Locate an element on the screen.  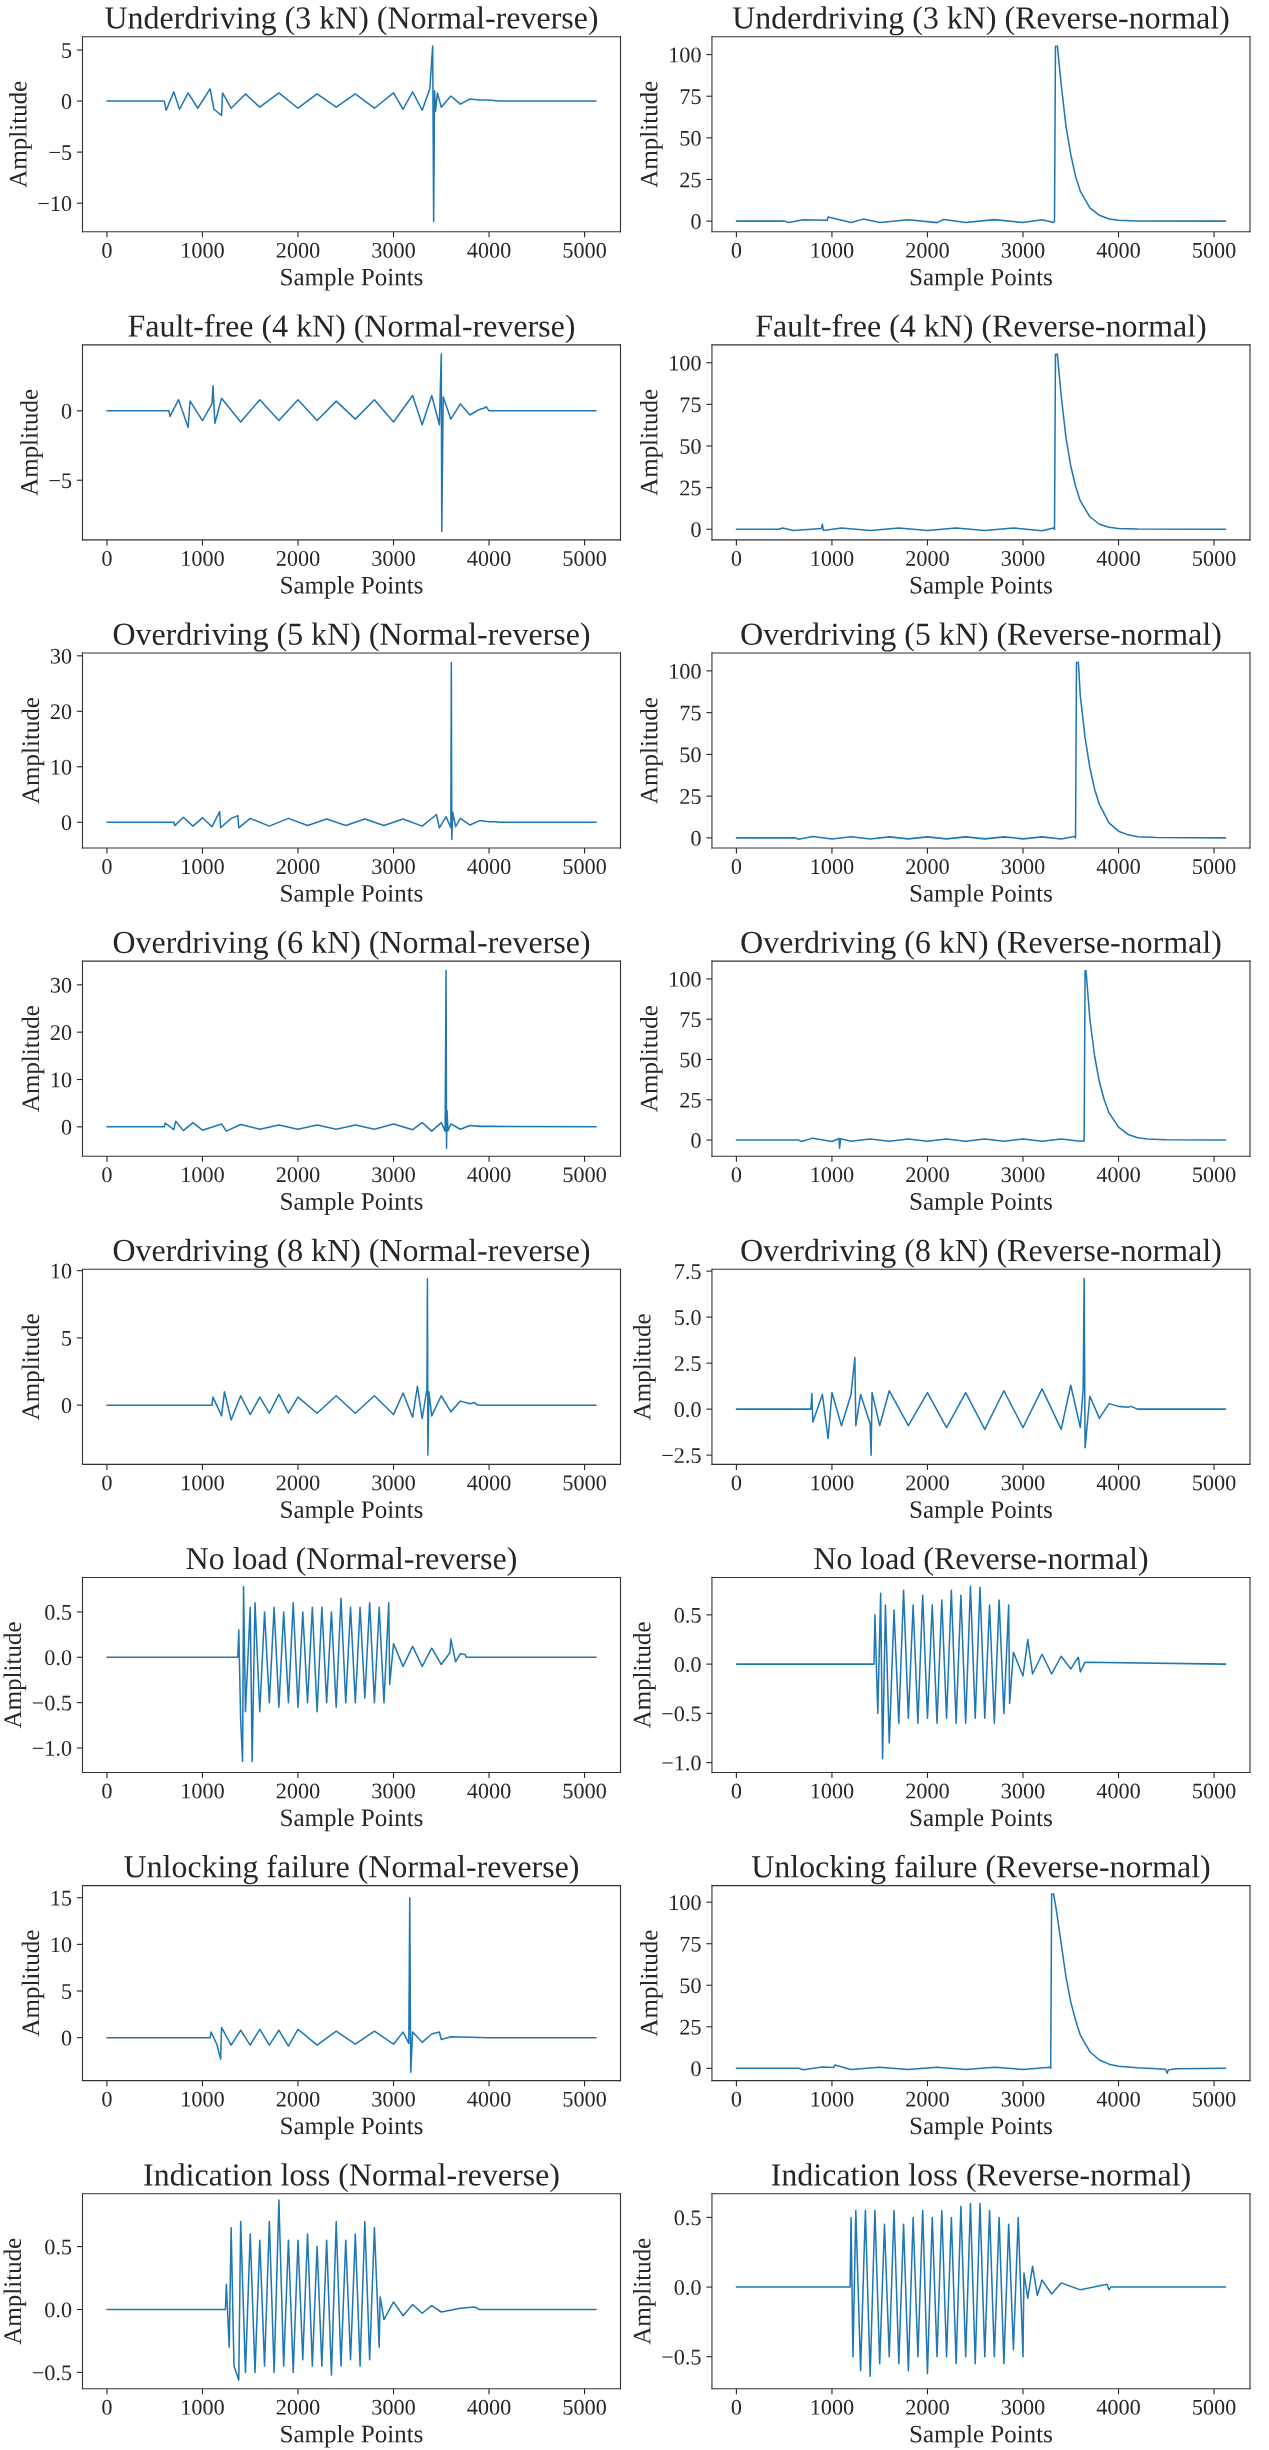
y-tick-label: −0.5 is located at coordinates (681, 2357).